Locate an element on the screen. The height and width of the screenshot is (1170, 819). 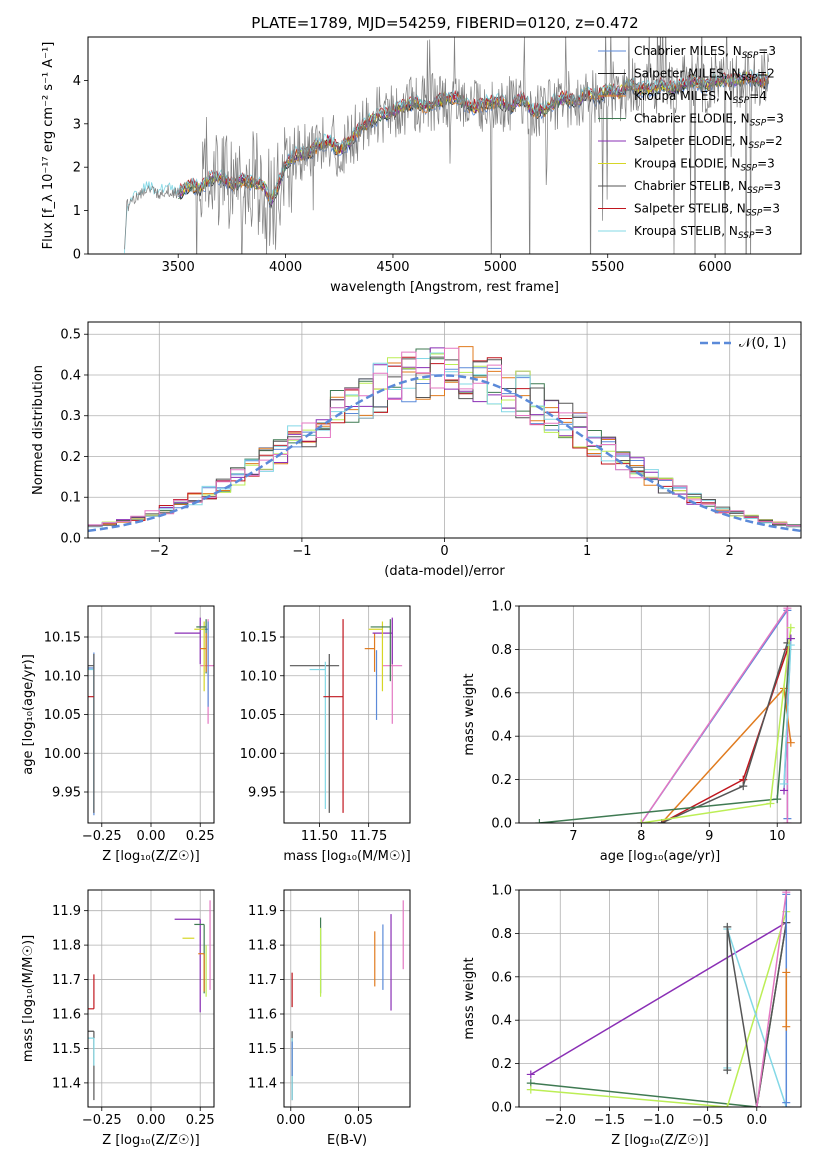
x-tick-label: 2 is located at coordinates (730, 551).